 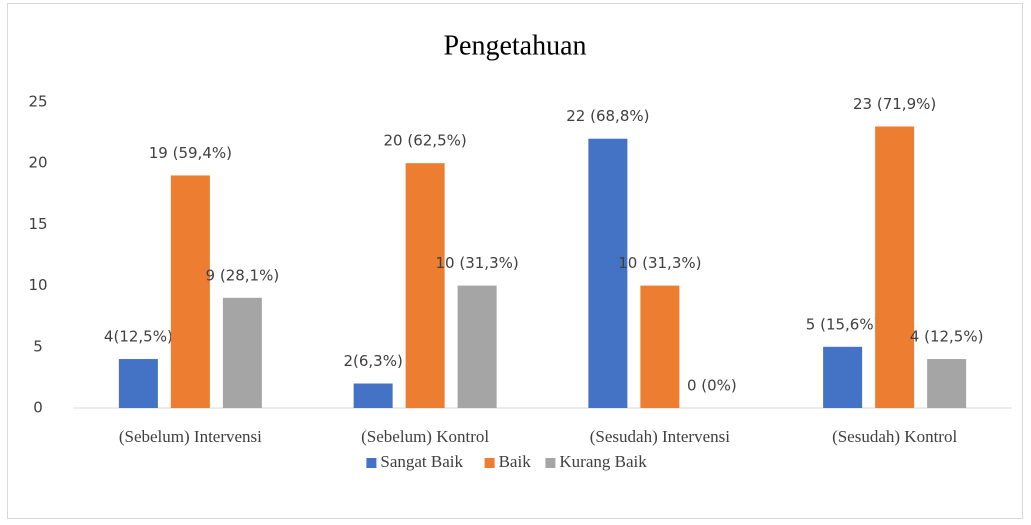 I want to click on y-tick-label: 10, so click(x=37, y=285).